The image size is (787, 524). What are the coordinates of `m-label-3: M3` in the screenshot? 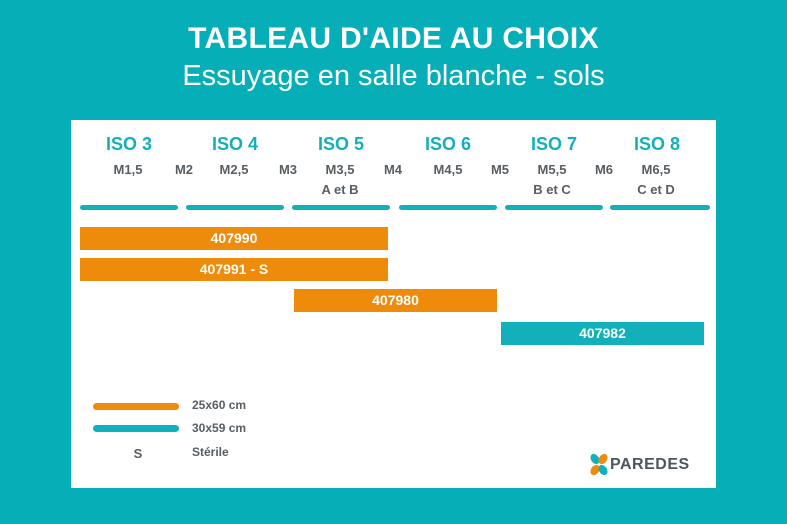 It's located at (288, 169).